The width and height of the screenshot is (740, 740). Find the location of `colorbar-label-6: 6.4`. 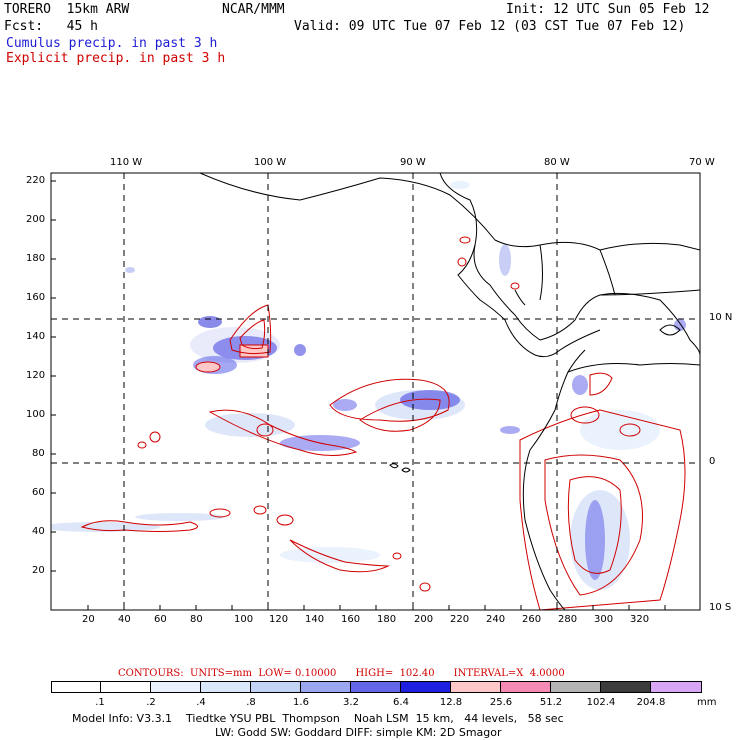

colorbar-label-6: 6.4 is located at coordinates (401, 702).